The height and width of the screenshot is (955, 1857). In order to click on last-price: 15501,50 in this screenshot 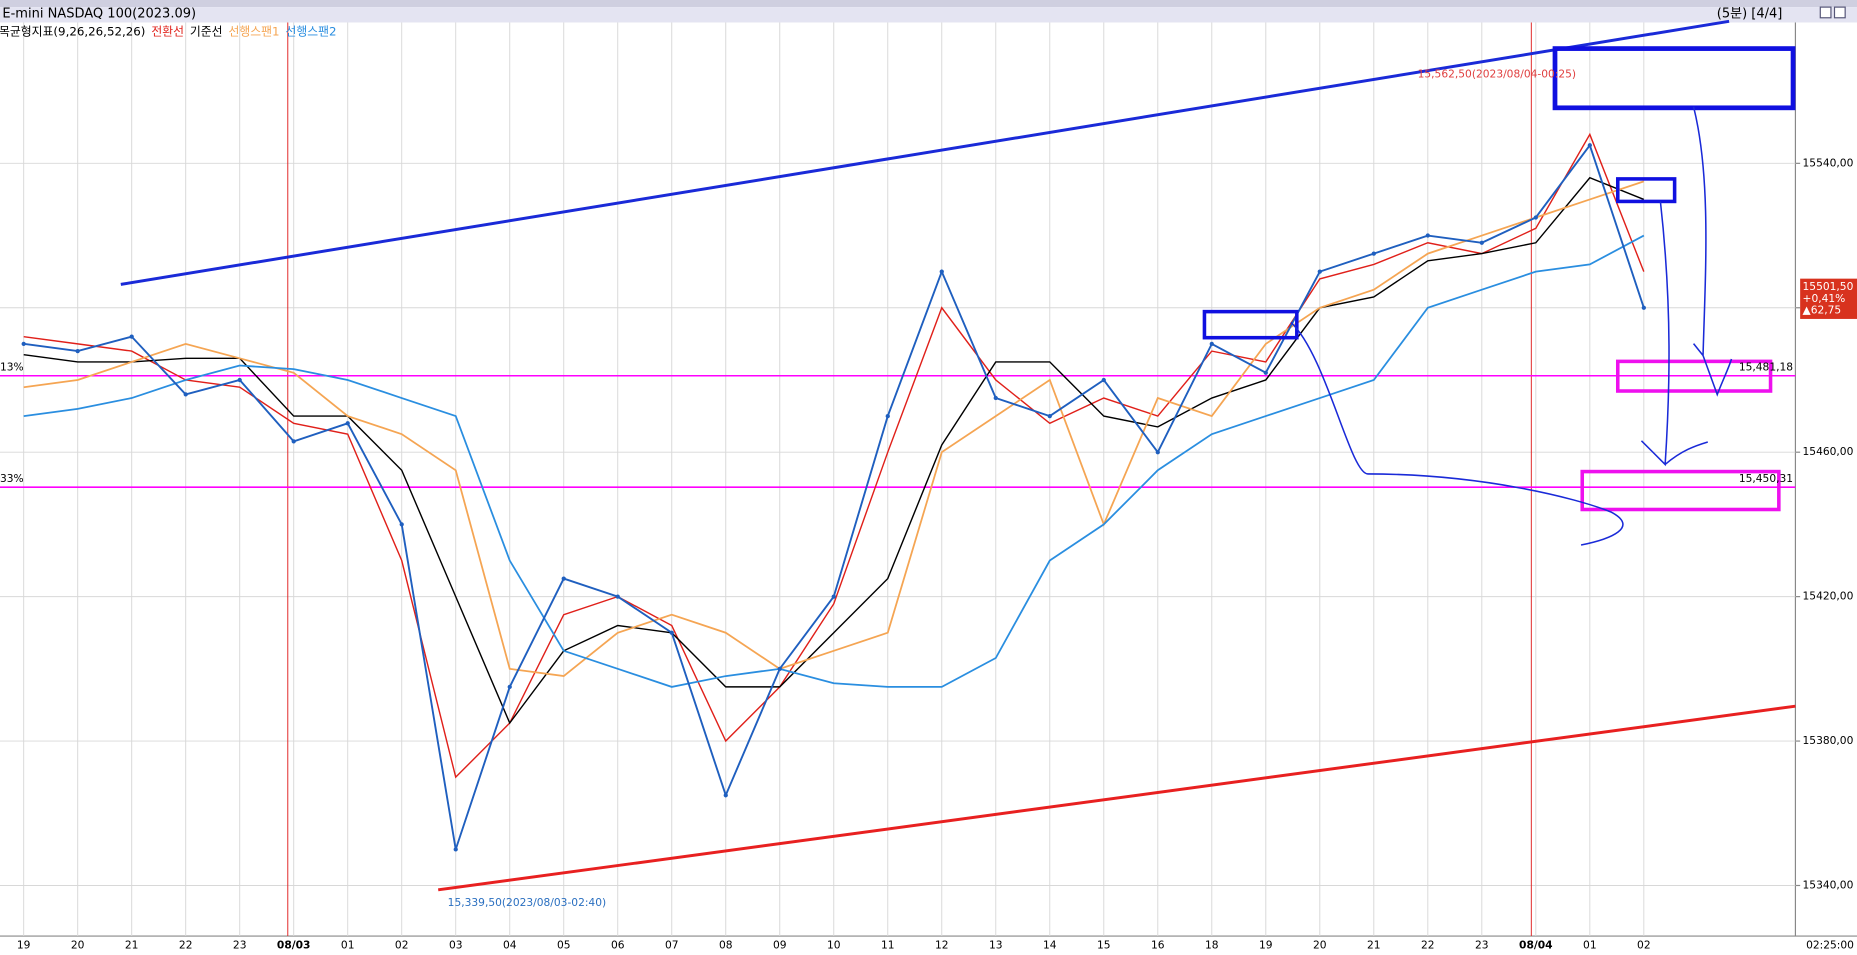, I will do `click(1828, 286)`.